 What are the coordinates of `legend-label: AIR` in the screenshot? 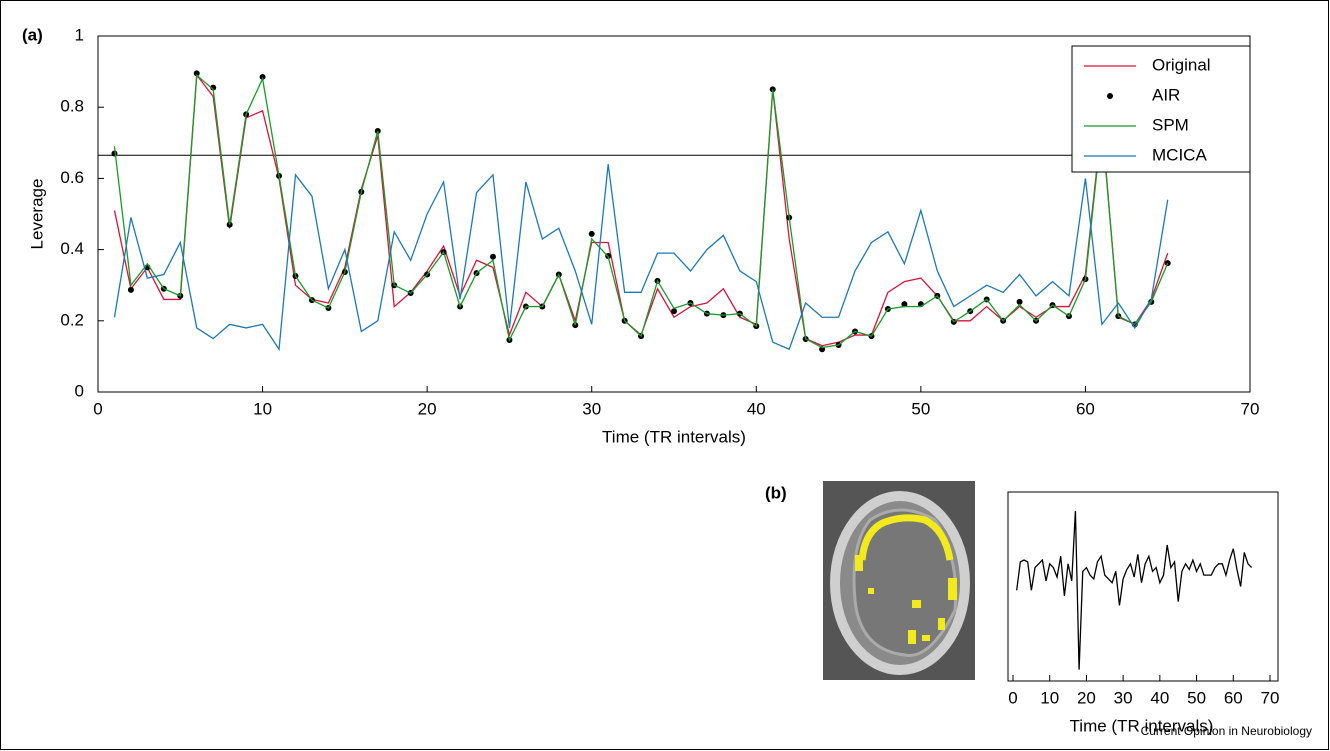 It's located at (1166, 94).